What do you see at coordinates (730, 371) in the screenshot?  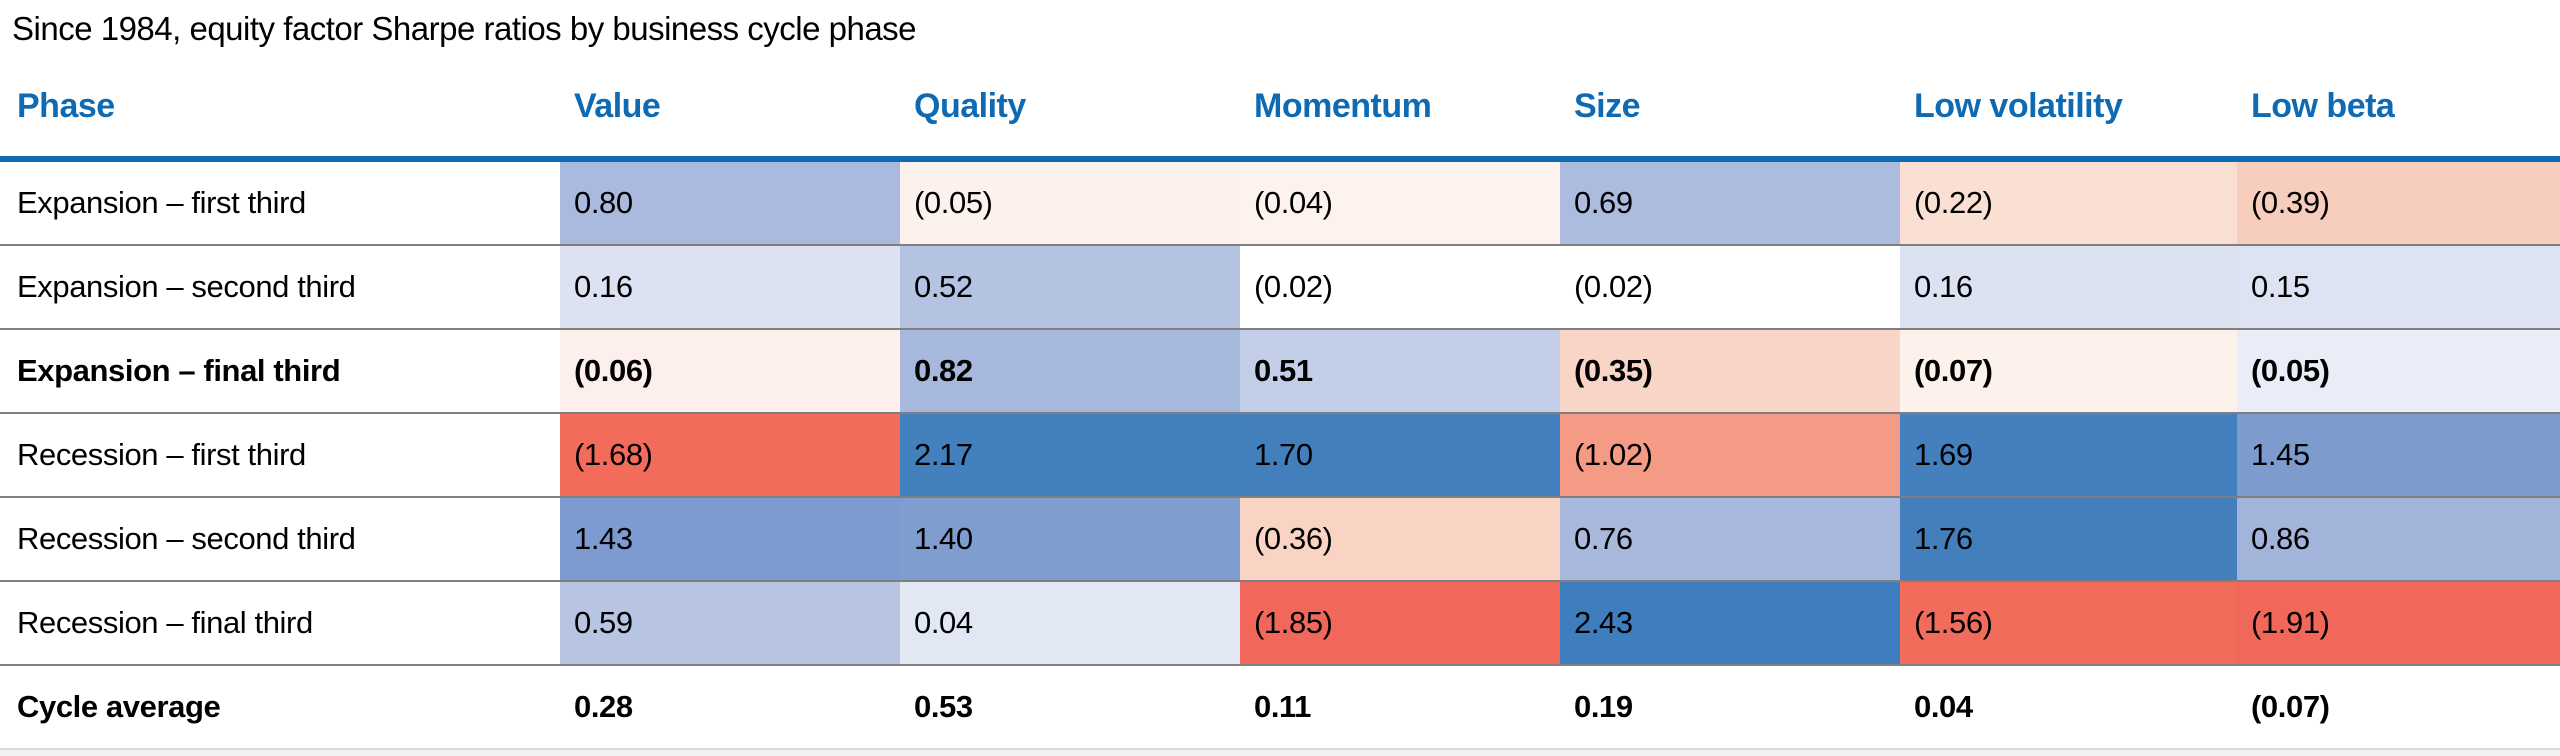 I see `value-cell: (0.06)` at bounding box center [730, 371].